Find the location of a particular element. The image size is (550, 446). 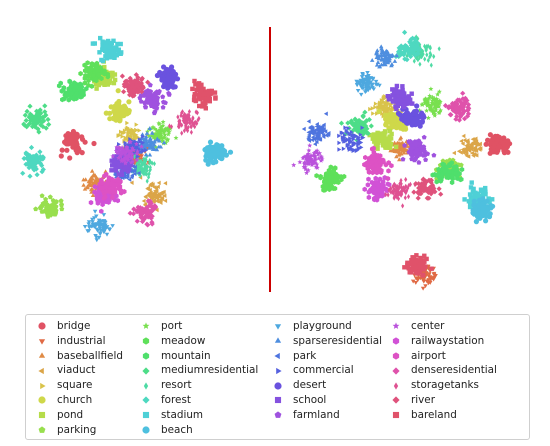

cluster-storagetanks is located at coordinates (184, 122).